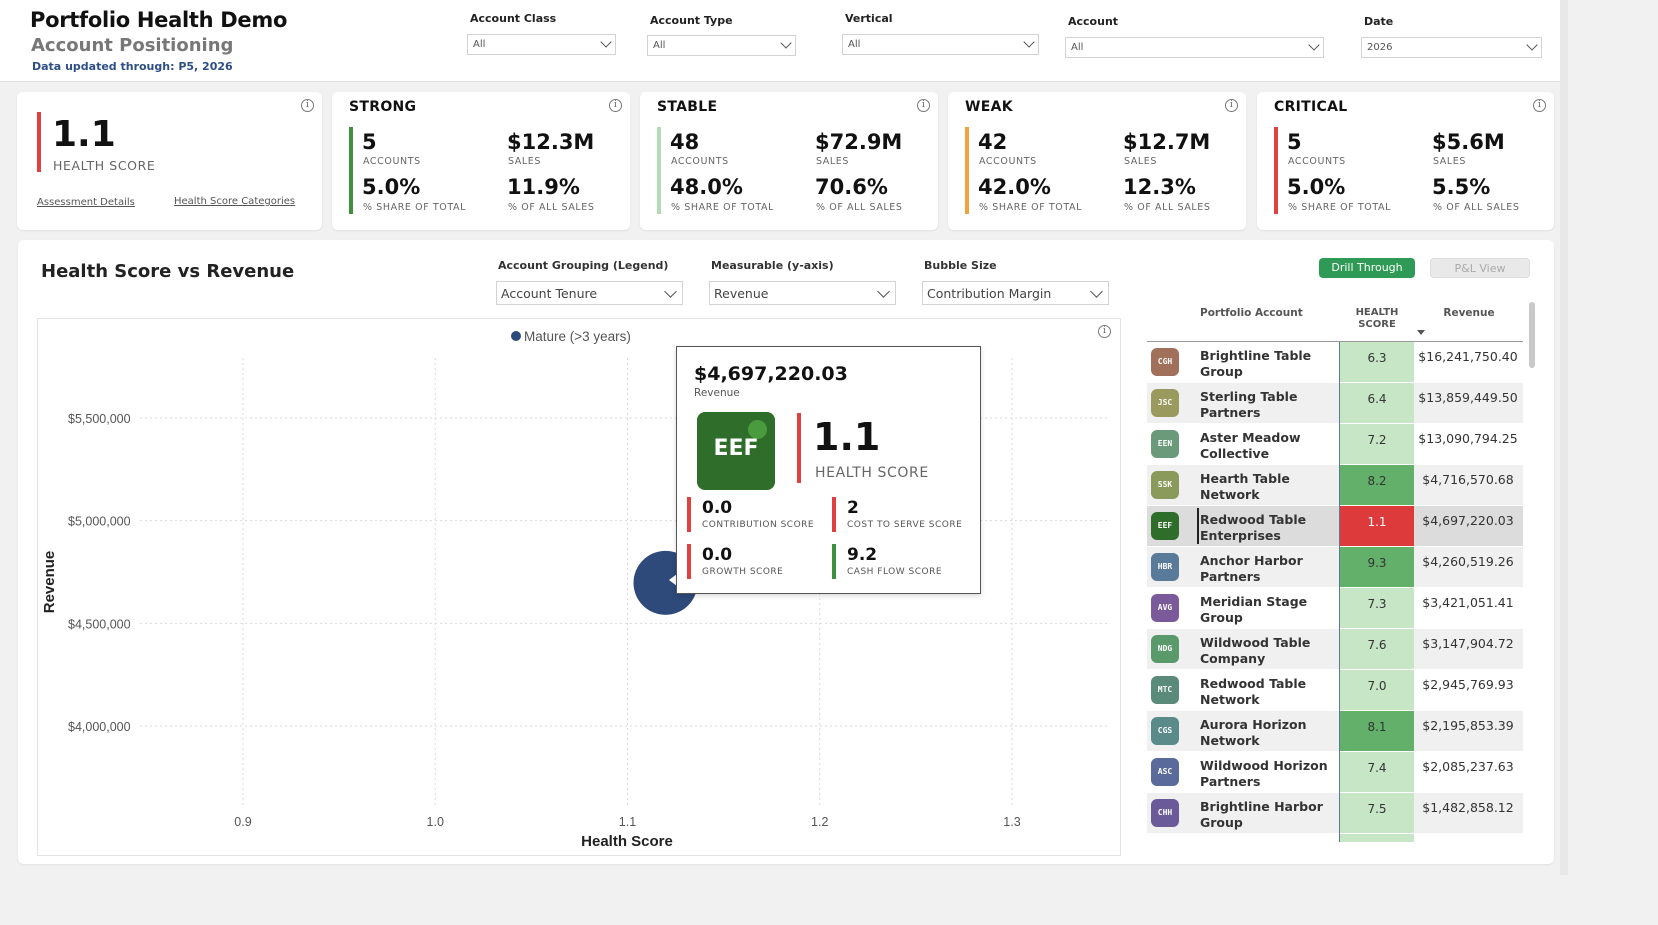  I want to click on partial-row, so click(1335, 838).